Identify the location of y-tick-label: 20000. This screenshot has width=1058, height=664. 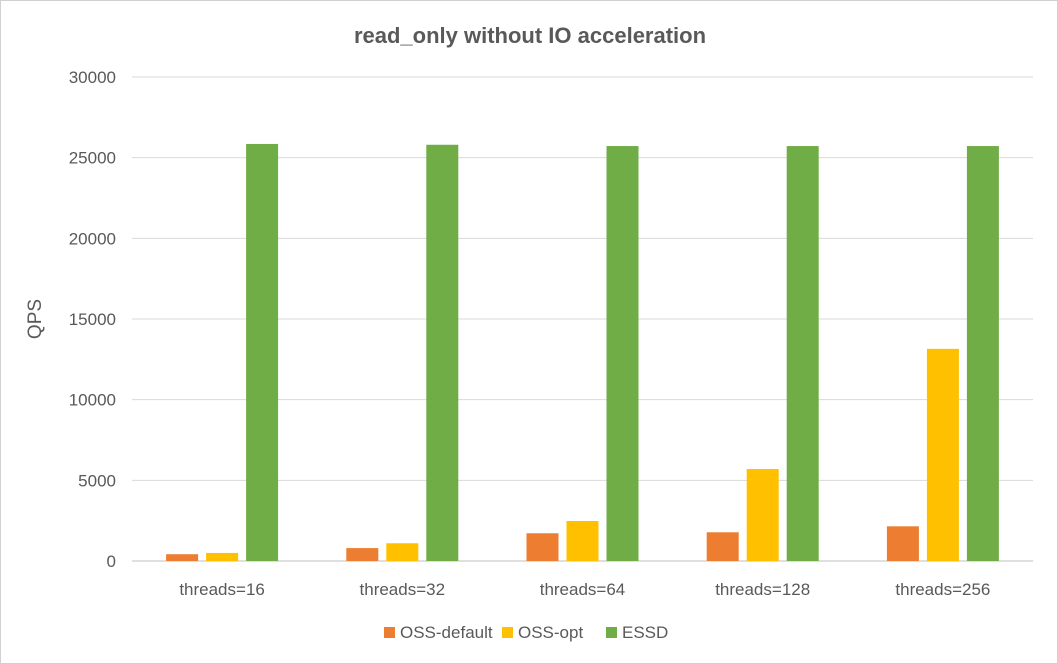
(92, 238).